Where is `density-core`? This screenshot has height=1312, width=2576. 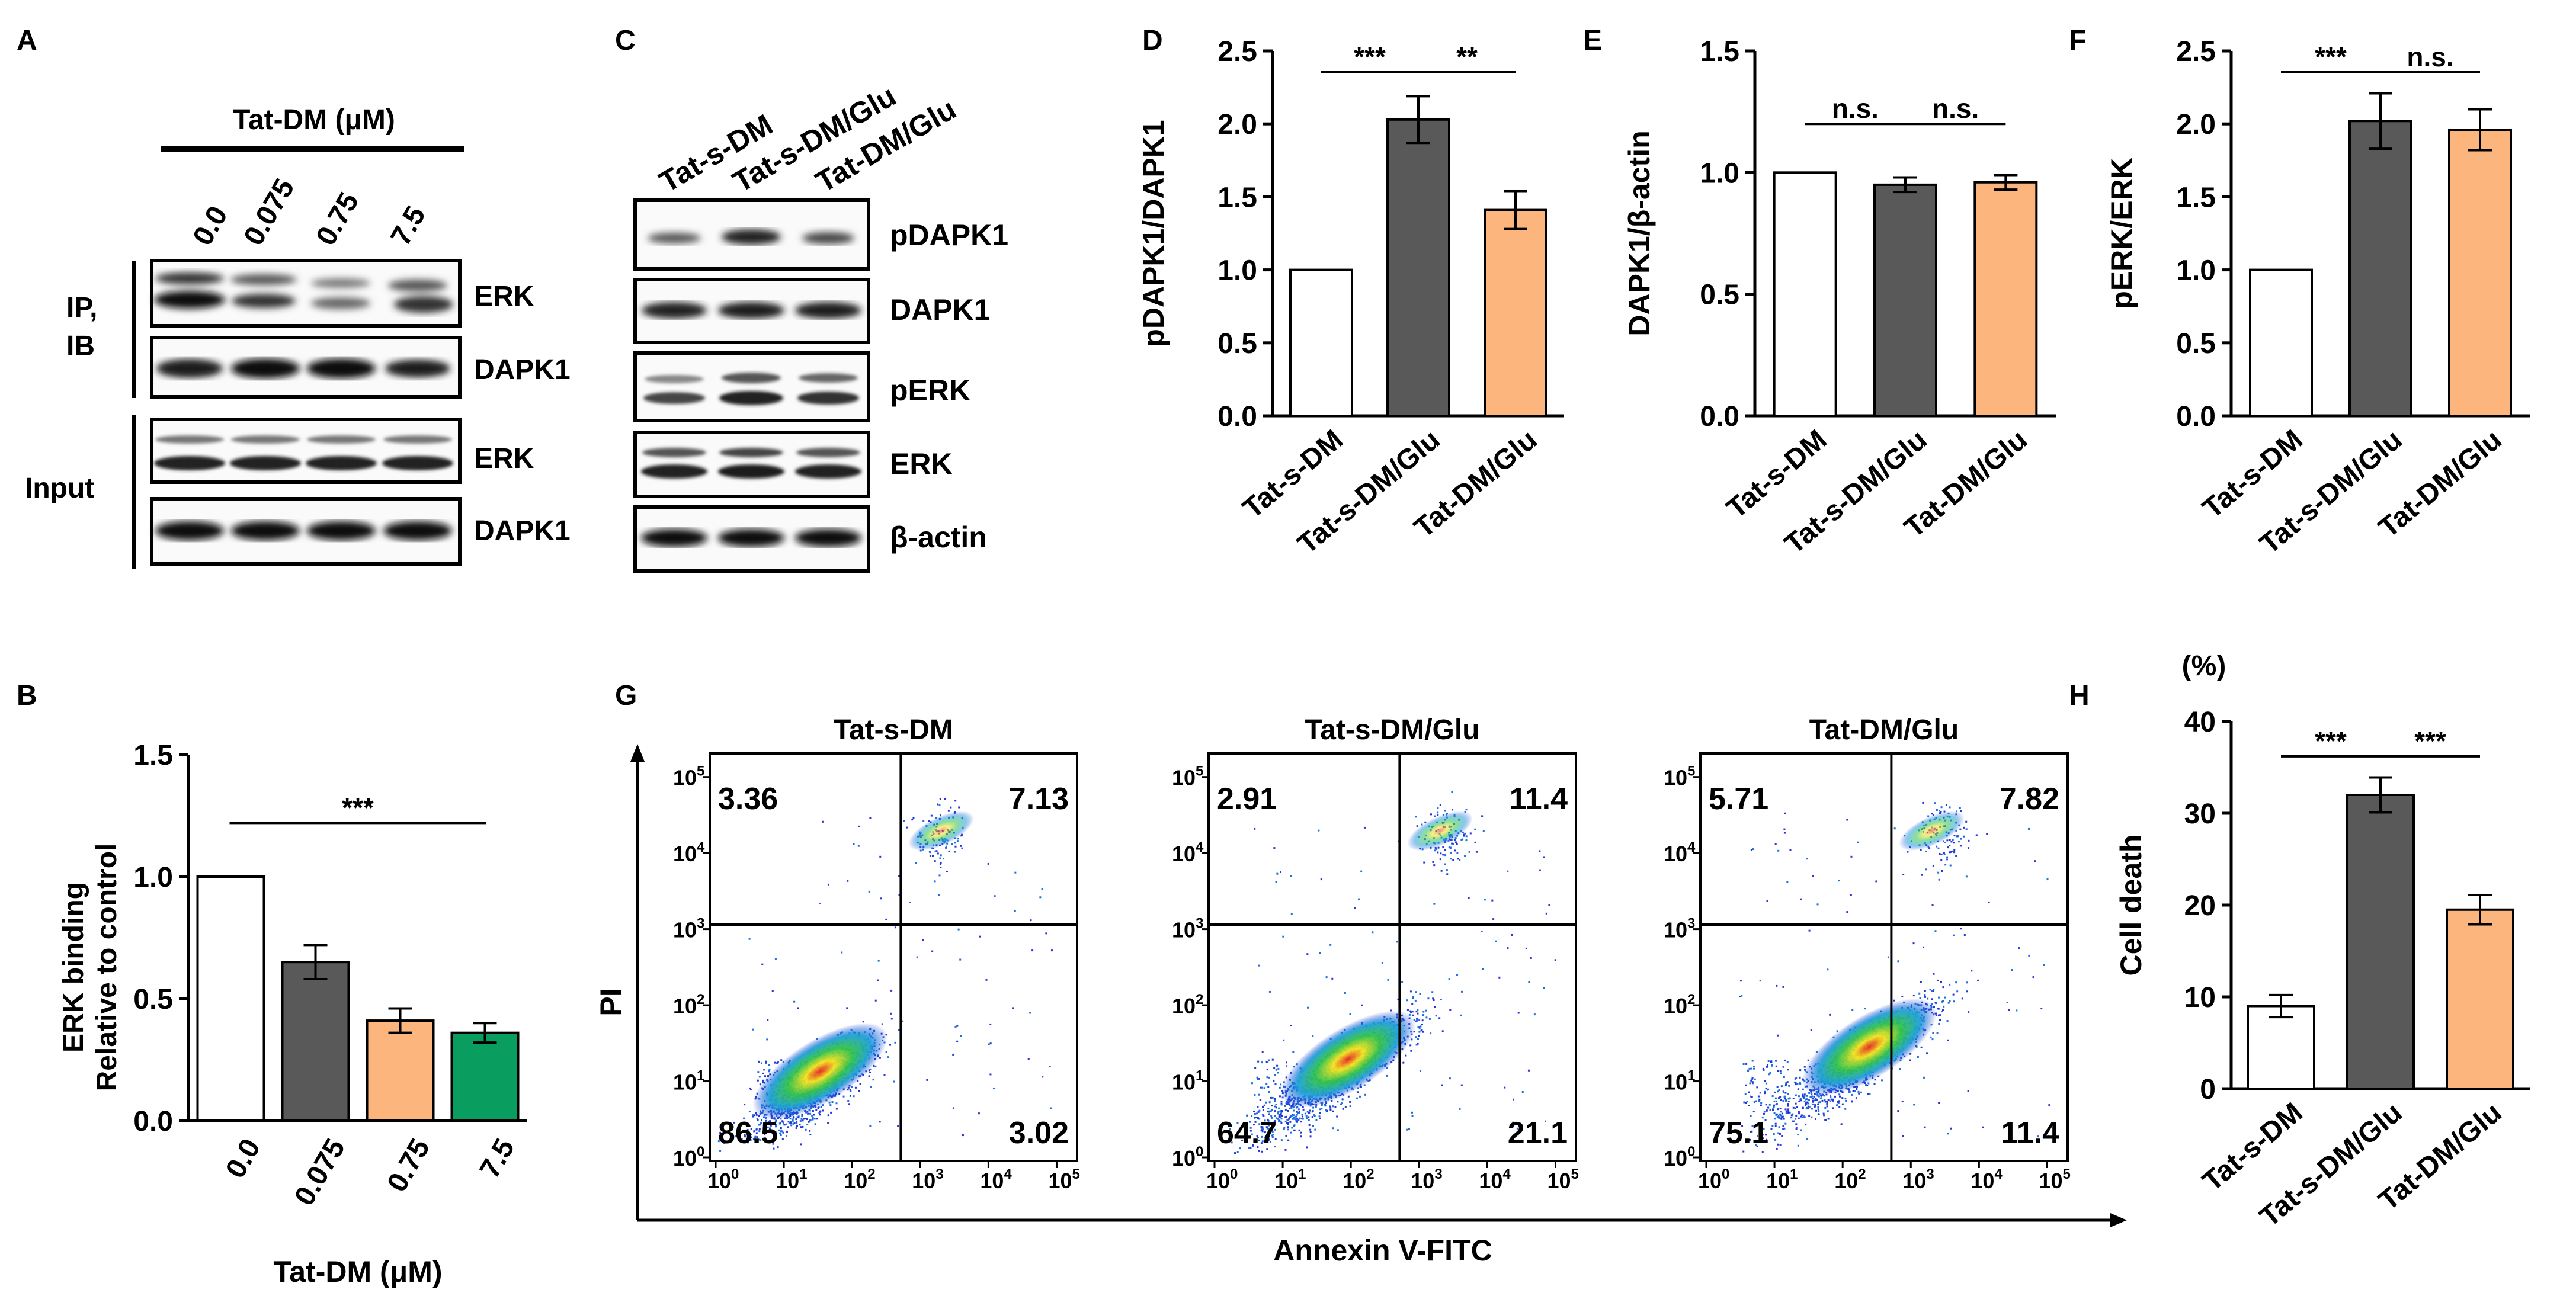 density-core is located at coordinates (1440, 831).